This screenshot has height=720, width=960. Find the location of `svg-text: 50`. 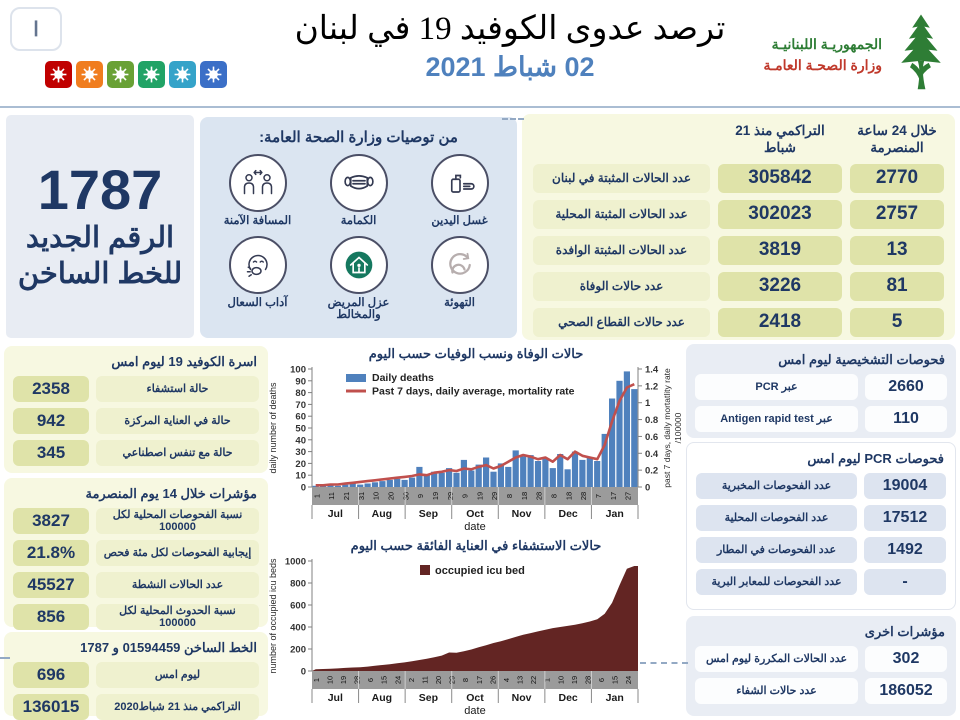

svg-text: 50 is located at coordinates (300, 429).